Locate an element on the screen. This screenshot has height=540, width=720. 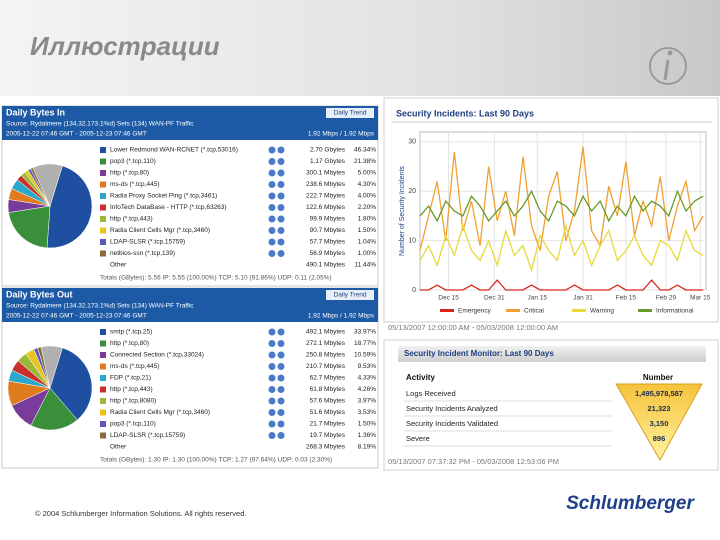
row-name: FDP (*.tcp,21) is located at coordinates (130, 378).